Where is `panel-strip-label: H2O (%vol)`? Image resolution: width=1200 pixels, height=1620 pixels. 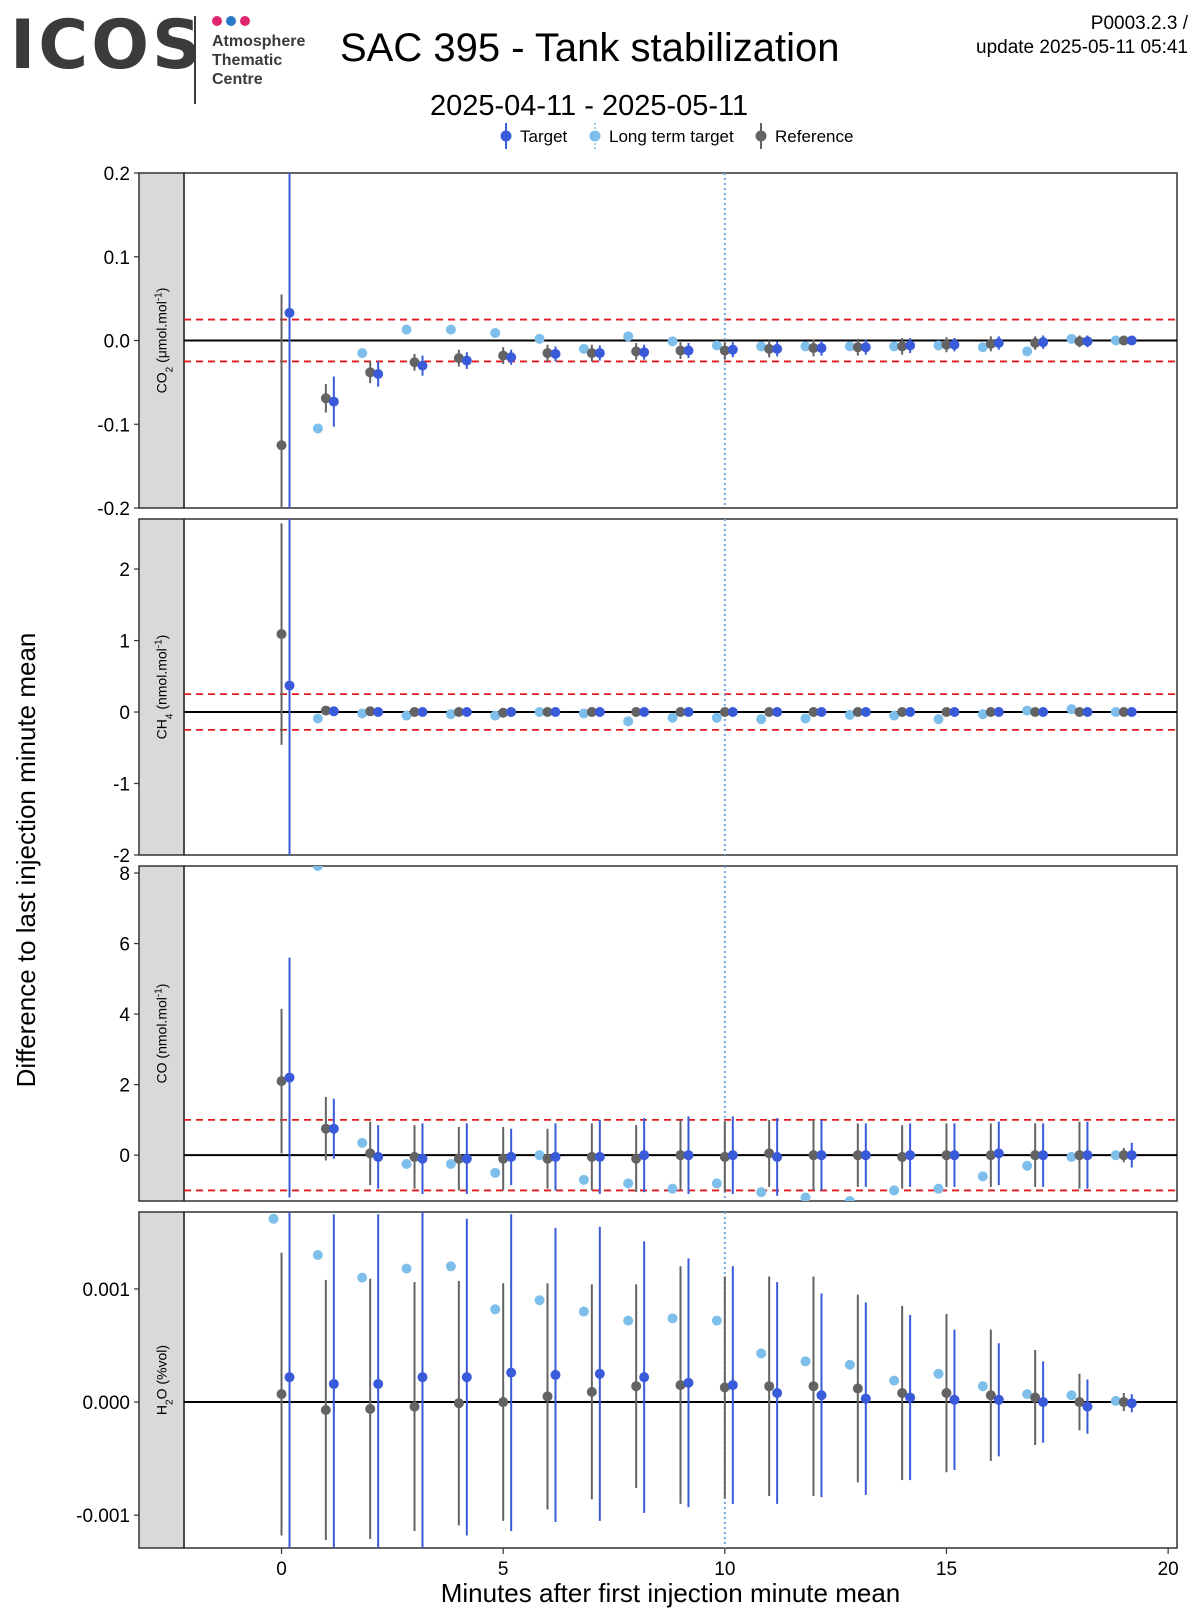
panel-strip-label: H2O (%vol) is located at coordinates (165, 1380).